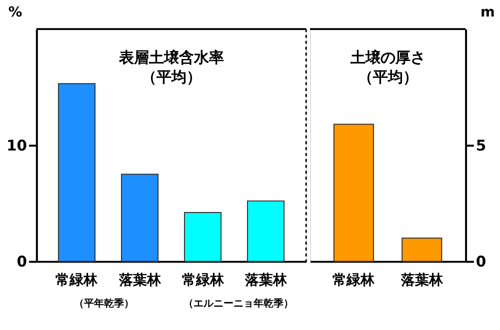  Describe the element at coordinates (239, 304) in the screenshot. I see `text: （エルニーニョ年乾季）` at that location.